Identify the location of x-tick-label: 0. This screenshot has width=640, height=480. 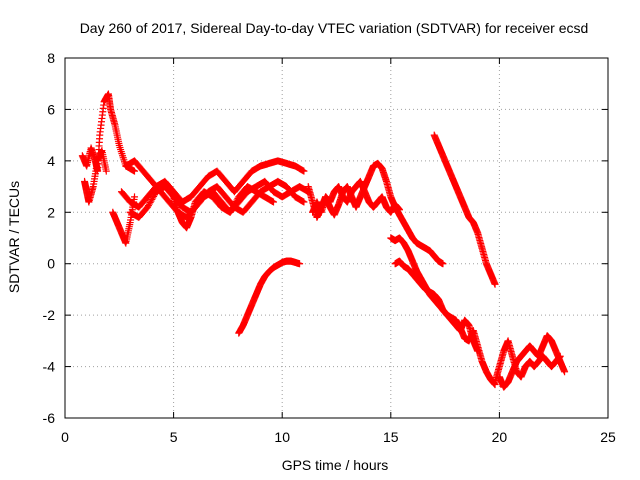
(65, 437).